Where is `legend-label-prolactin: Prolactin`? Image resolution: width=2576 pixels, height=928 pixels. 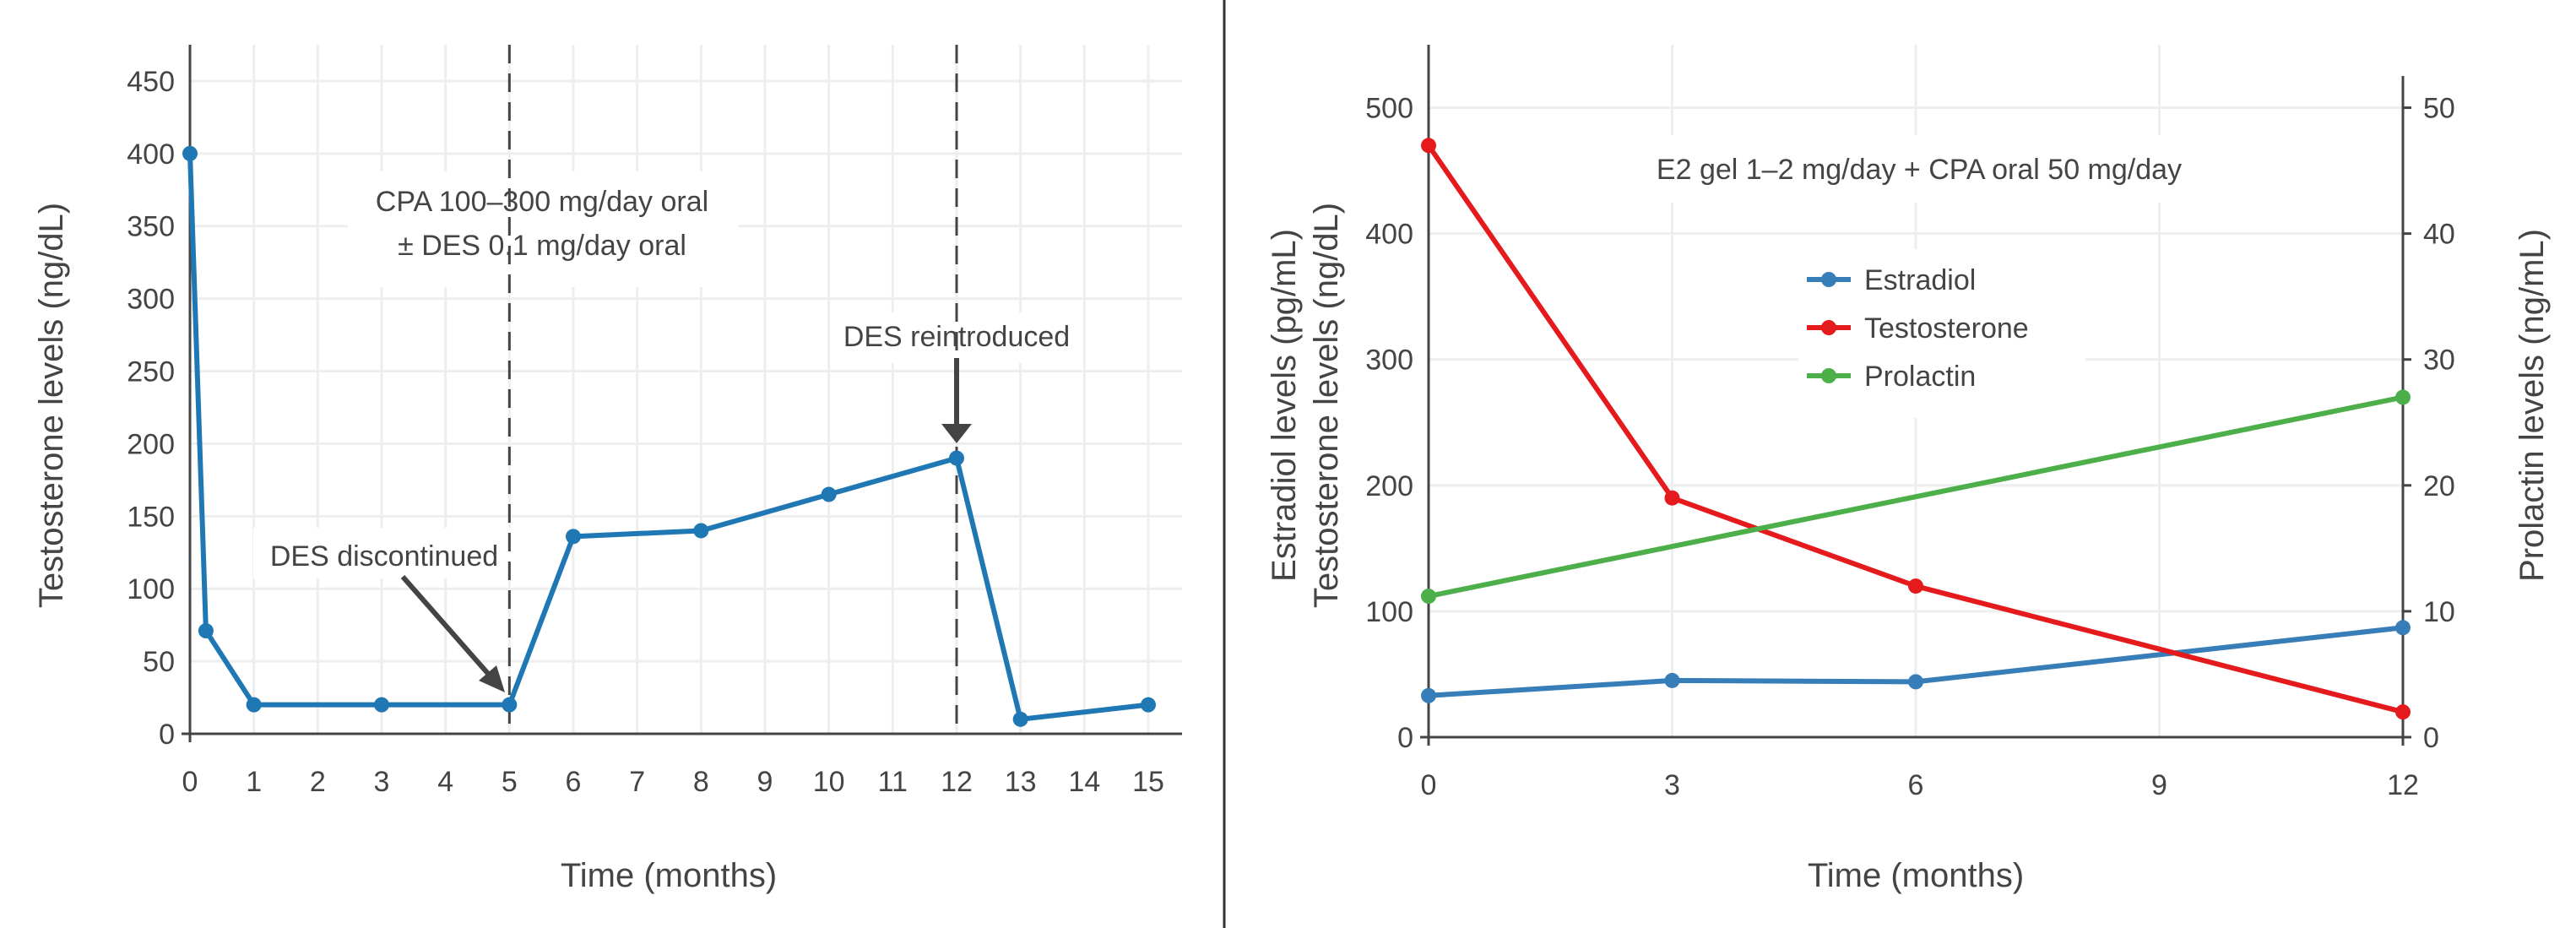
legend-label-prolactin: Prolactin is located at coordinates (1920, 377).